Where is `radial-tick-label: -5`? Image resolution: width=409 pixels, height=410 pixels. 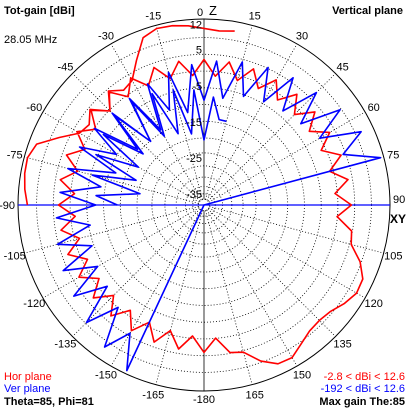 radial-tick-label: -5 is located at coordinates (197, 87).